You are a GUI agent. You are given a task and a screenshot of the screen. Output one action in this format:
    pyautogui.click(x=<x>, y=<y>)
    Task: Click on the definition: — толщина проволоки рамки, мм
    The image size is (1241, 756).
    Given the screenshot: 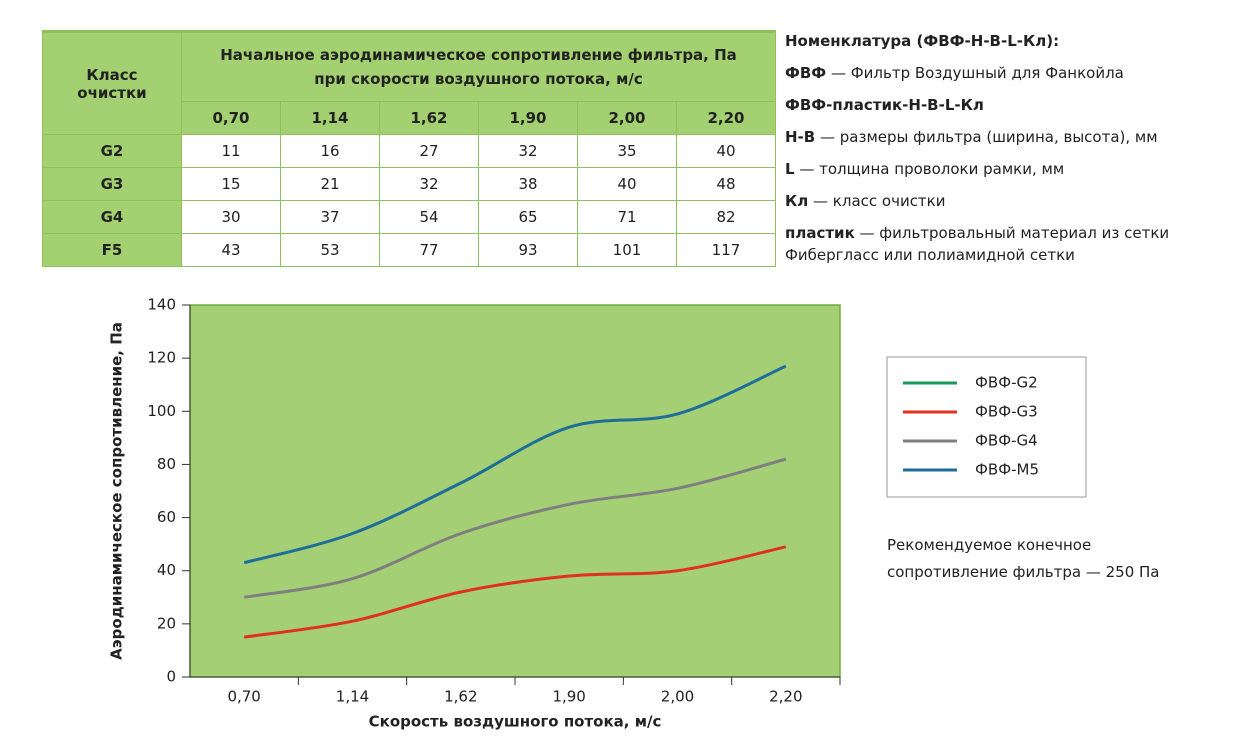 What is the action you would take?
    pyautogui.click(x=932, y=169)
    